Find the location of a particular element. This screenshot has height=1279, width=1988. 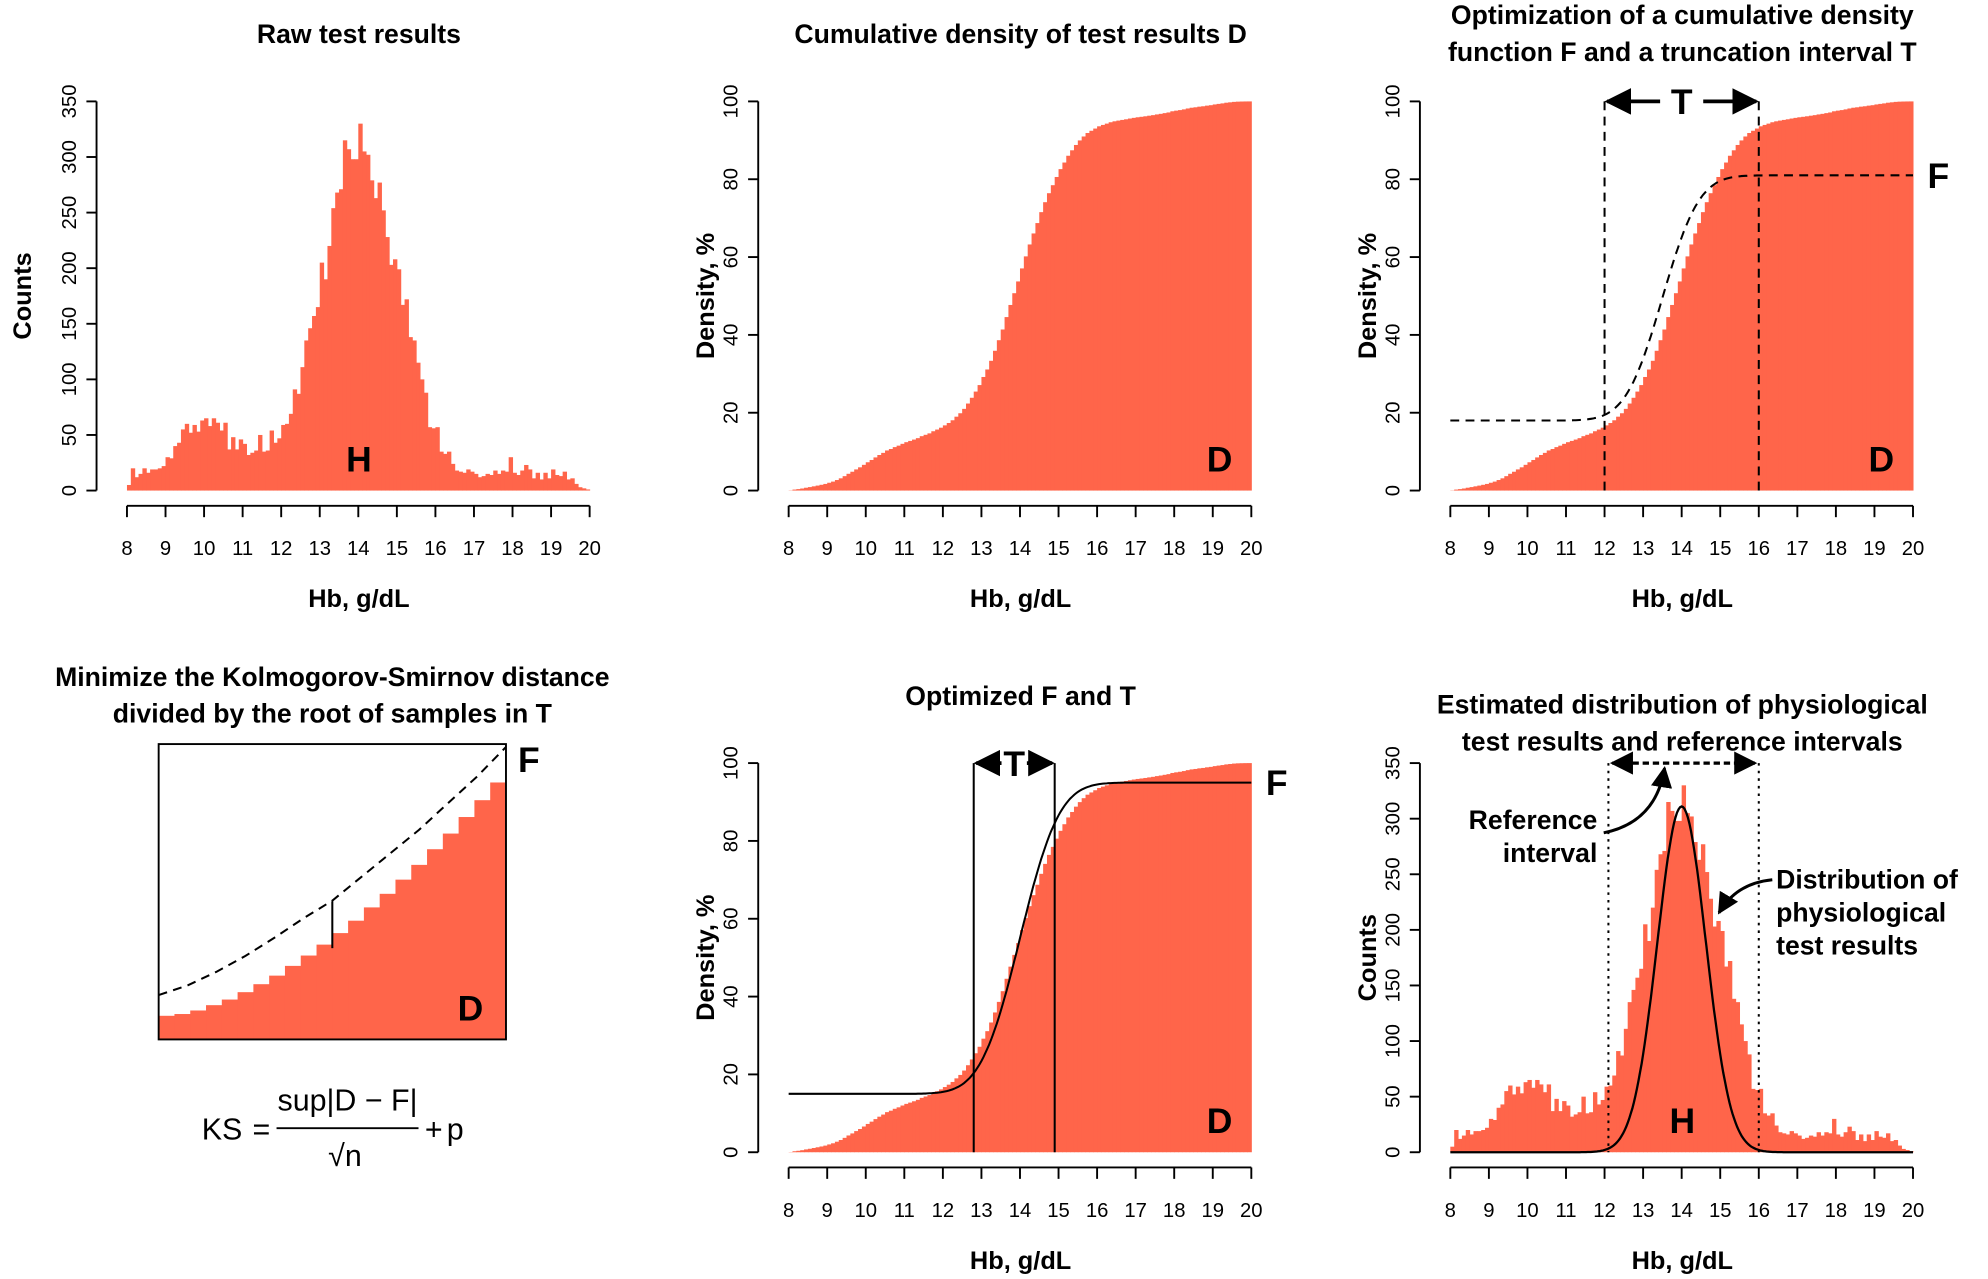

y-tick-label: 100 is located at coordinates (1393, 102).